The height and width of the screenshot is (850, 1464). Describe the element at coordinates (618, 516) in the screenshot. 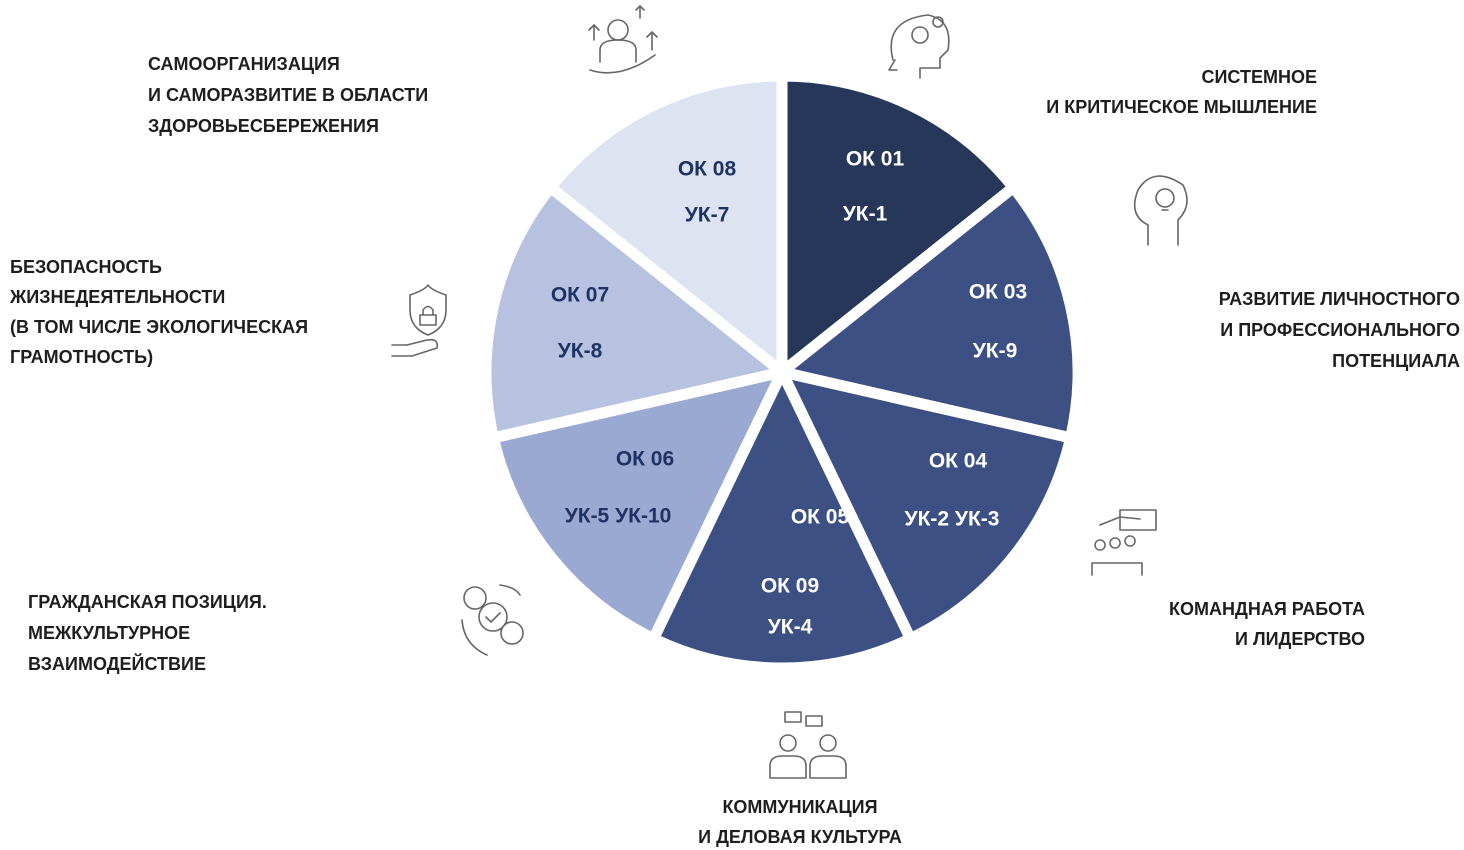

I see `segment-code: УК-5 УК-10` at that location.